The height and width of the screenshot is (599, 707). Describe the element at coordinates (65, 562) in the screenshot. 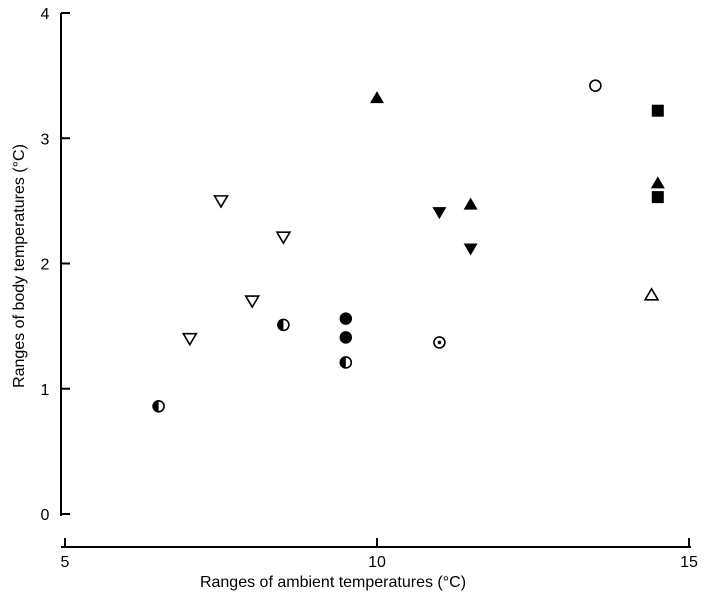

I see `x-tick-label-0: 5` at that location.